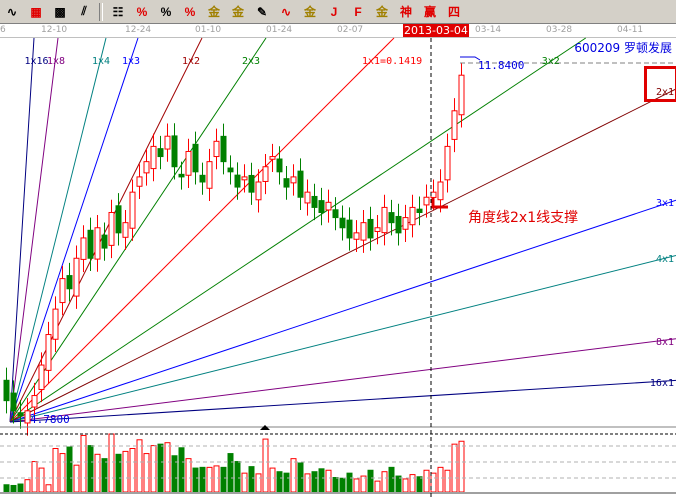 The image size is (676, 499). I want to click on fibonacci-icon: ☷, so click(118, 11).